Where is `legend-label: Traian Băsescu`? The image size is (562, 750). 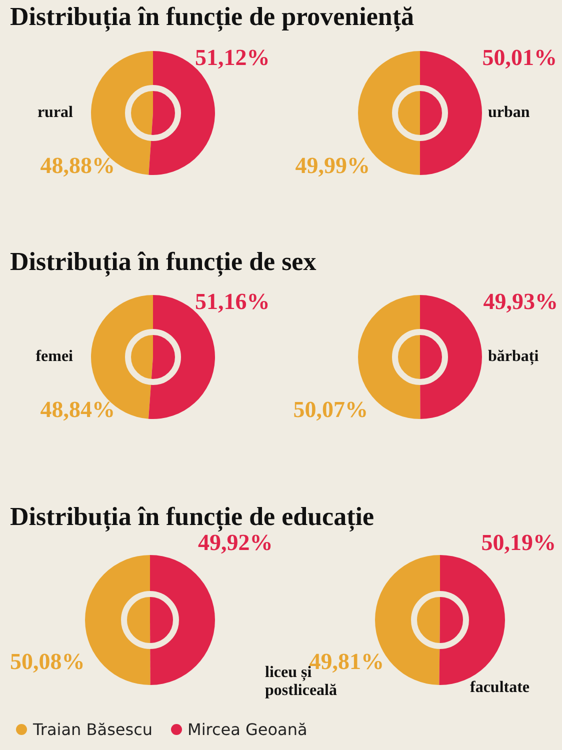
legend-label: Traian Băsescu is located at coordinates (93, 729).